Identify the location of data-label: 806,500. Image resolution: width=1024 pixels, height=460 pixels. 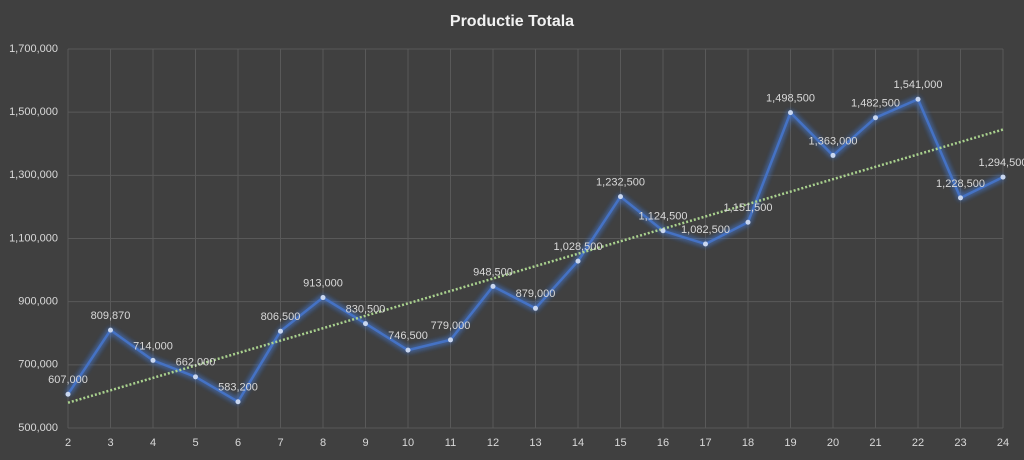
(281, 317).